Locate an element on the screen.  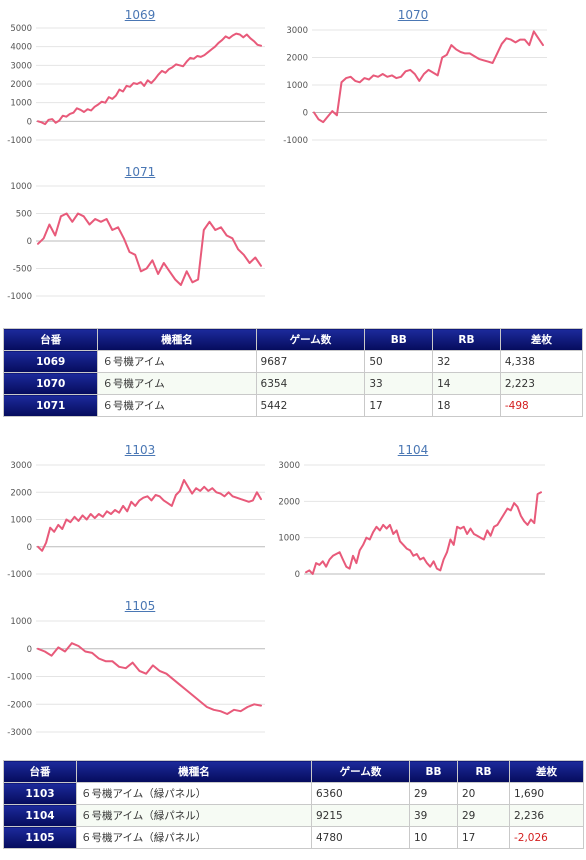
bb-cell: 29 is located at coordinates (433, 793).